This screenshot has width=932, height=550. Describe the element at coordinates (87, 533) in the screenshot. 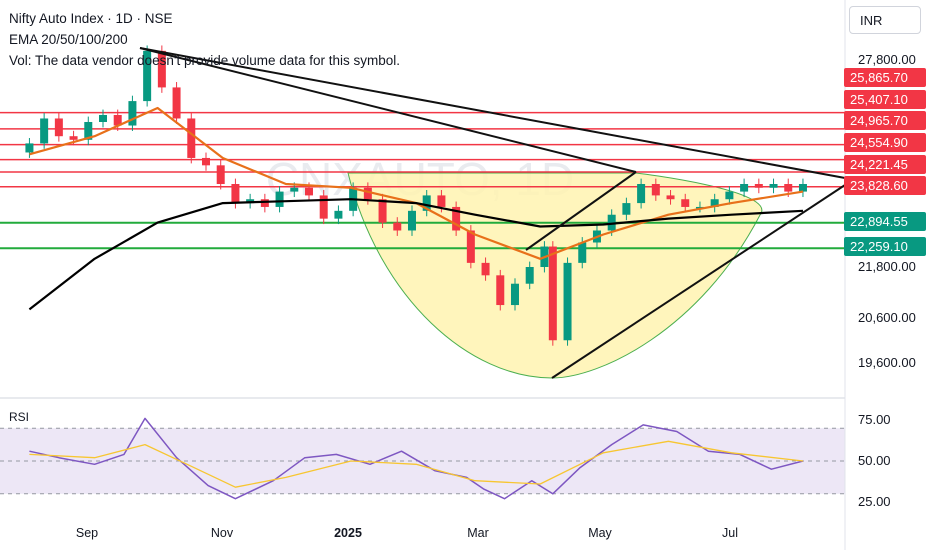

I see `time-tick-label: Sep` at that location.